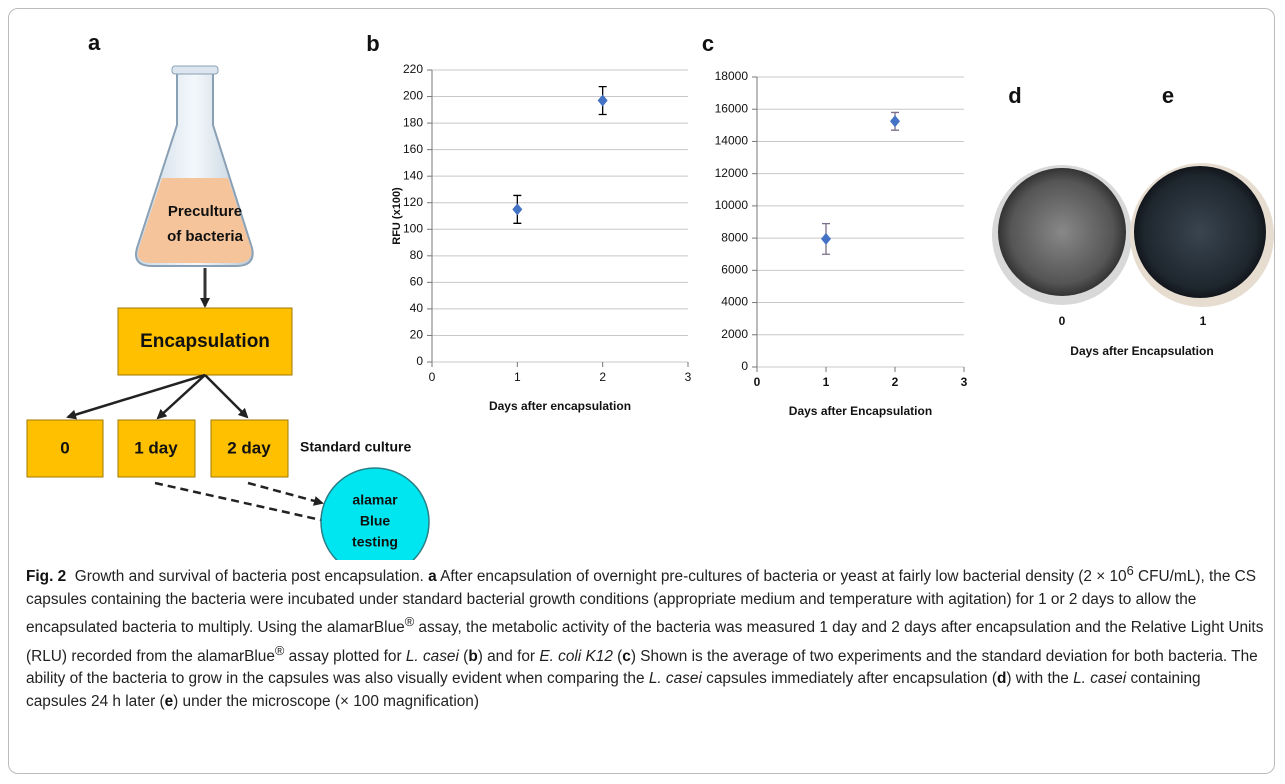  What do you see at coordinates (413, 149) in the screenshot?
I see `y-tick-label: 160` at bounding box center [413, 149].